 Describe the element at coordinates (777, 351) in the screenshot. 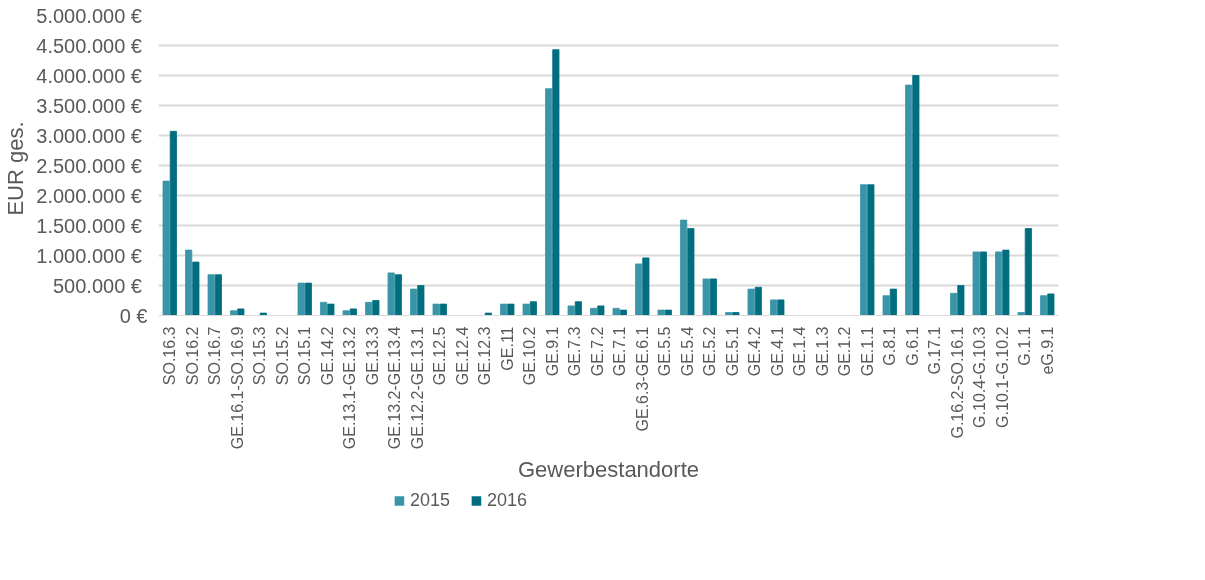

I see `x-tick-label: GE.4.1` at that location.